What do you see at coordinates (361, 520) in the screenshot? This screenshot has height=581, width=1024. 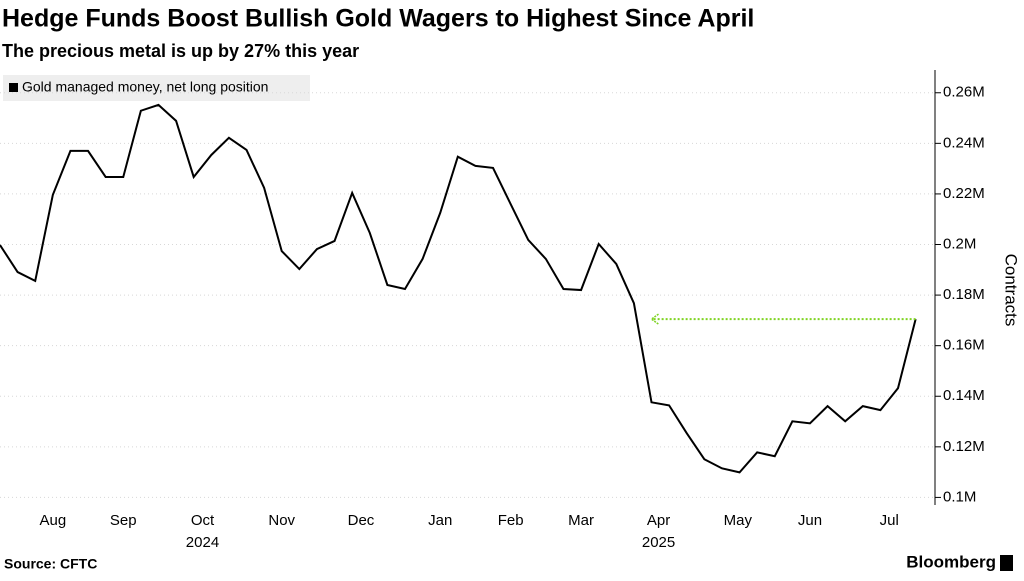 I see `x-tick-label: Dec` at bounding box center [361, 520].